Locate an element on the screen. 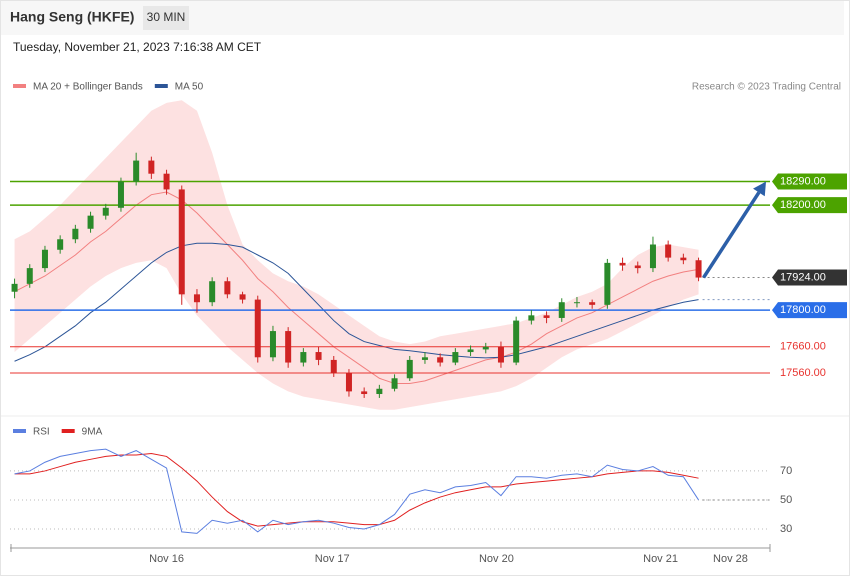 The image size is (850, 576). level-label: 18200.00 is located at coordinates (803, 205).